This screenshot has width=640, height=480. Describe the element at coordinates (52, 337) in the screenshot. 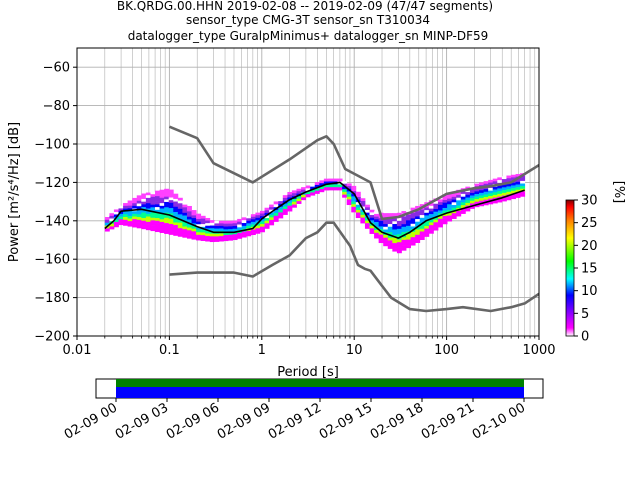

I see `y-tick-label: −200` at that location.